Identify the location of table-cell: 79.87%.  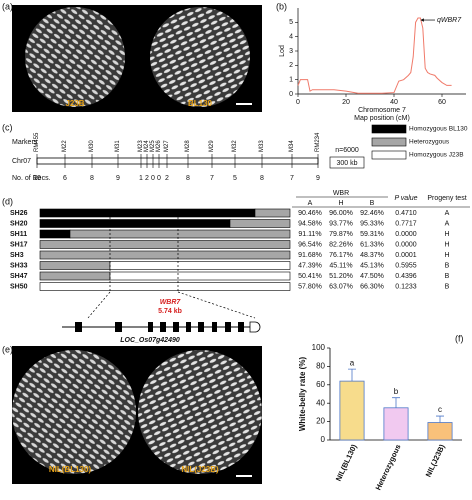
(341, 234).